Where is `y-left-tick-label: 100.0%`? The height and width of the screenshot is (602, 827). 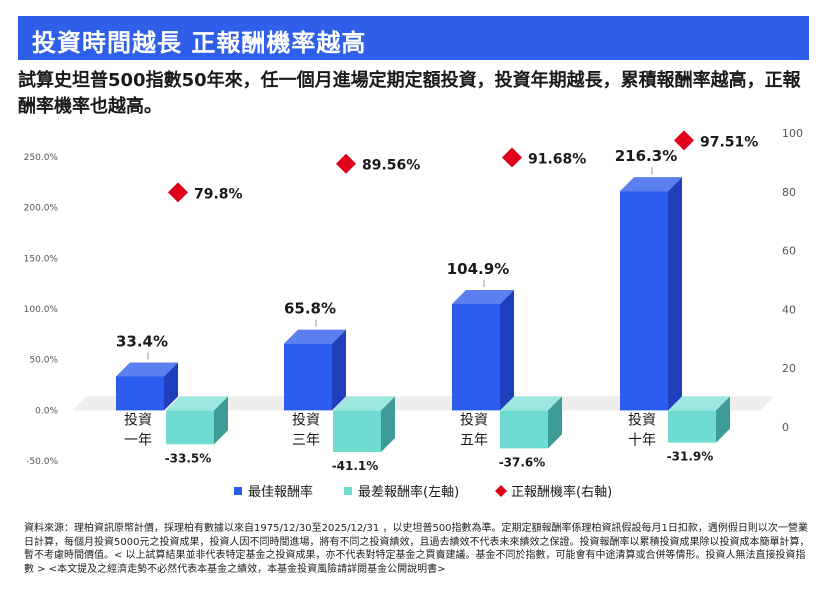
y-left-tick-label: 100.0% is located at coordinates (41, 310).